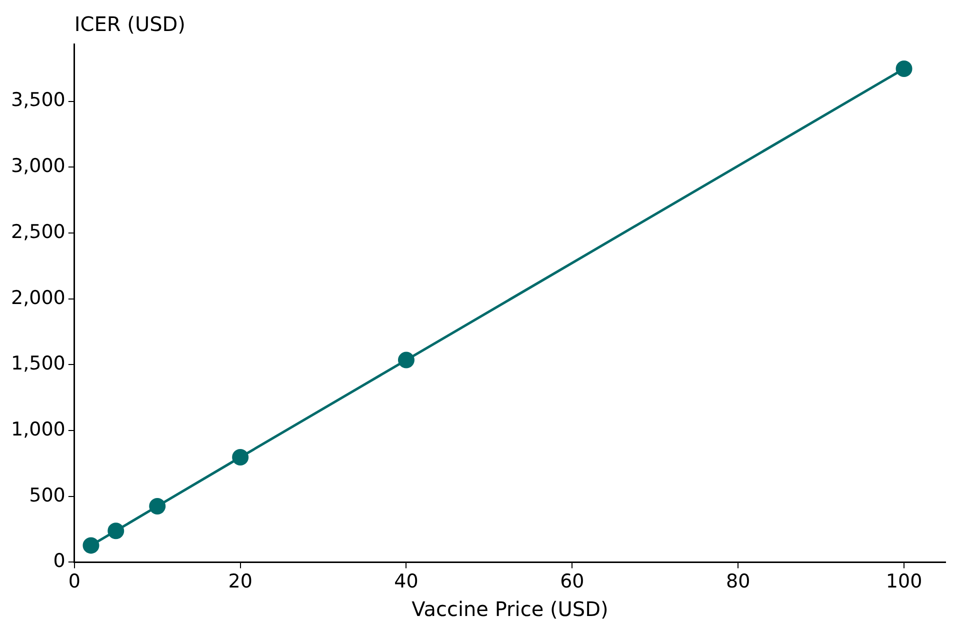 The image size is (963, 635). I want to click on y-axis-title: ICER (USD), so click(130, 24).